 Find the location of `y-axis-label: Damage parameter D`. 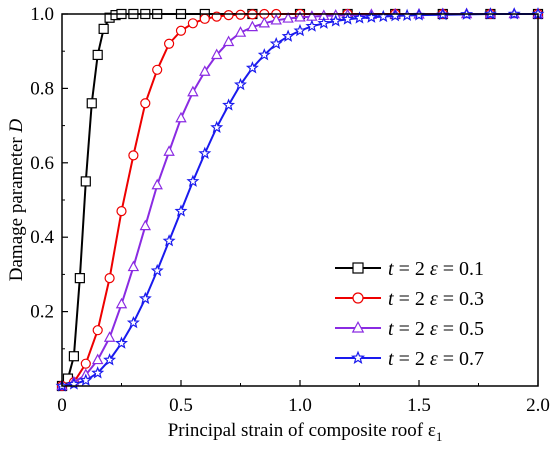

y-axis-label: Damage parameter D is located at coordinates (16, 199).